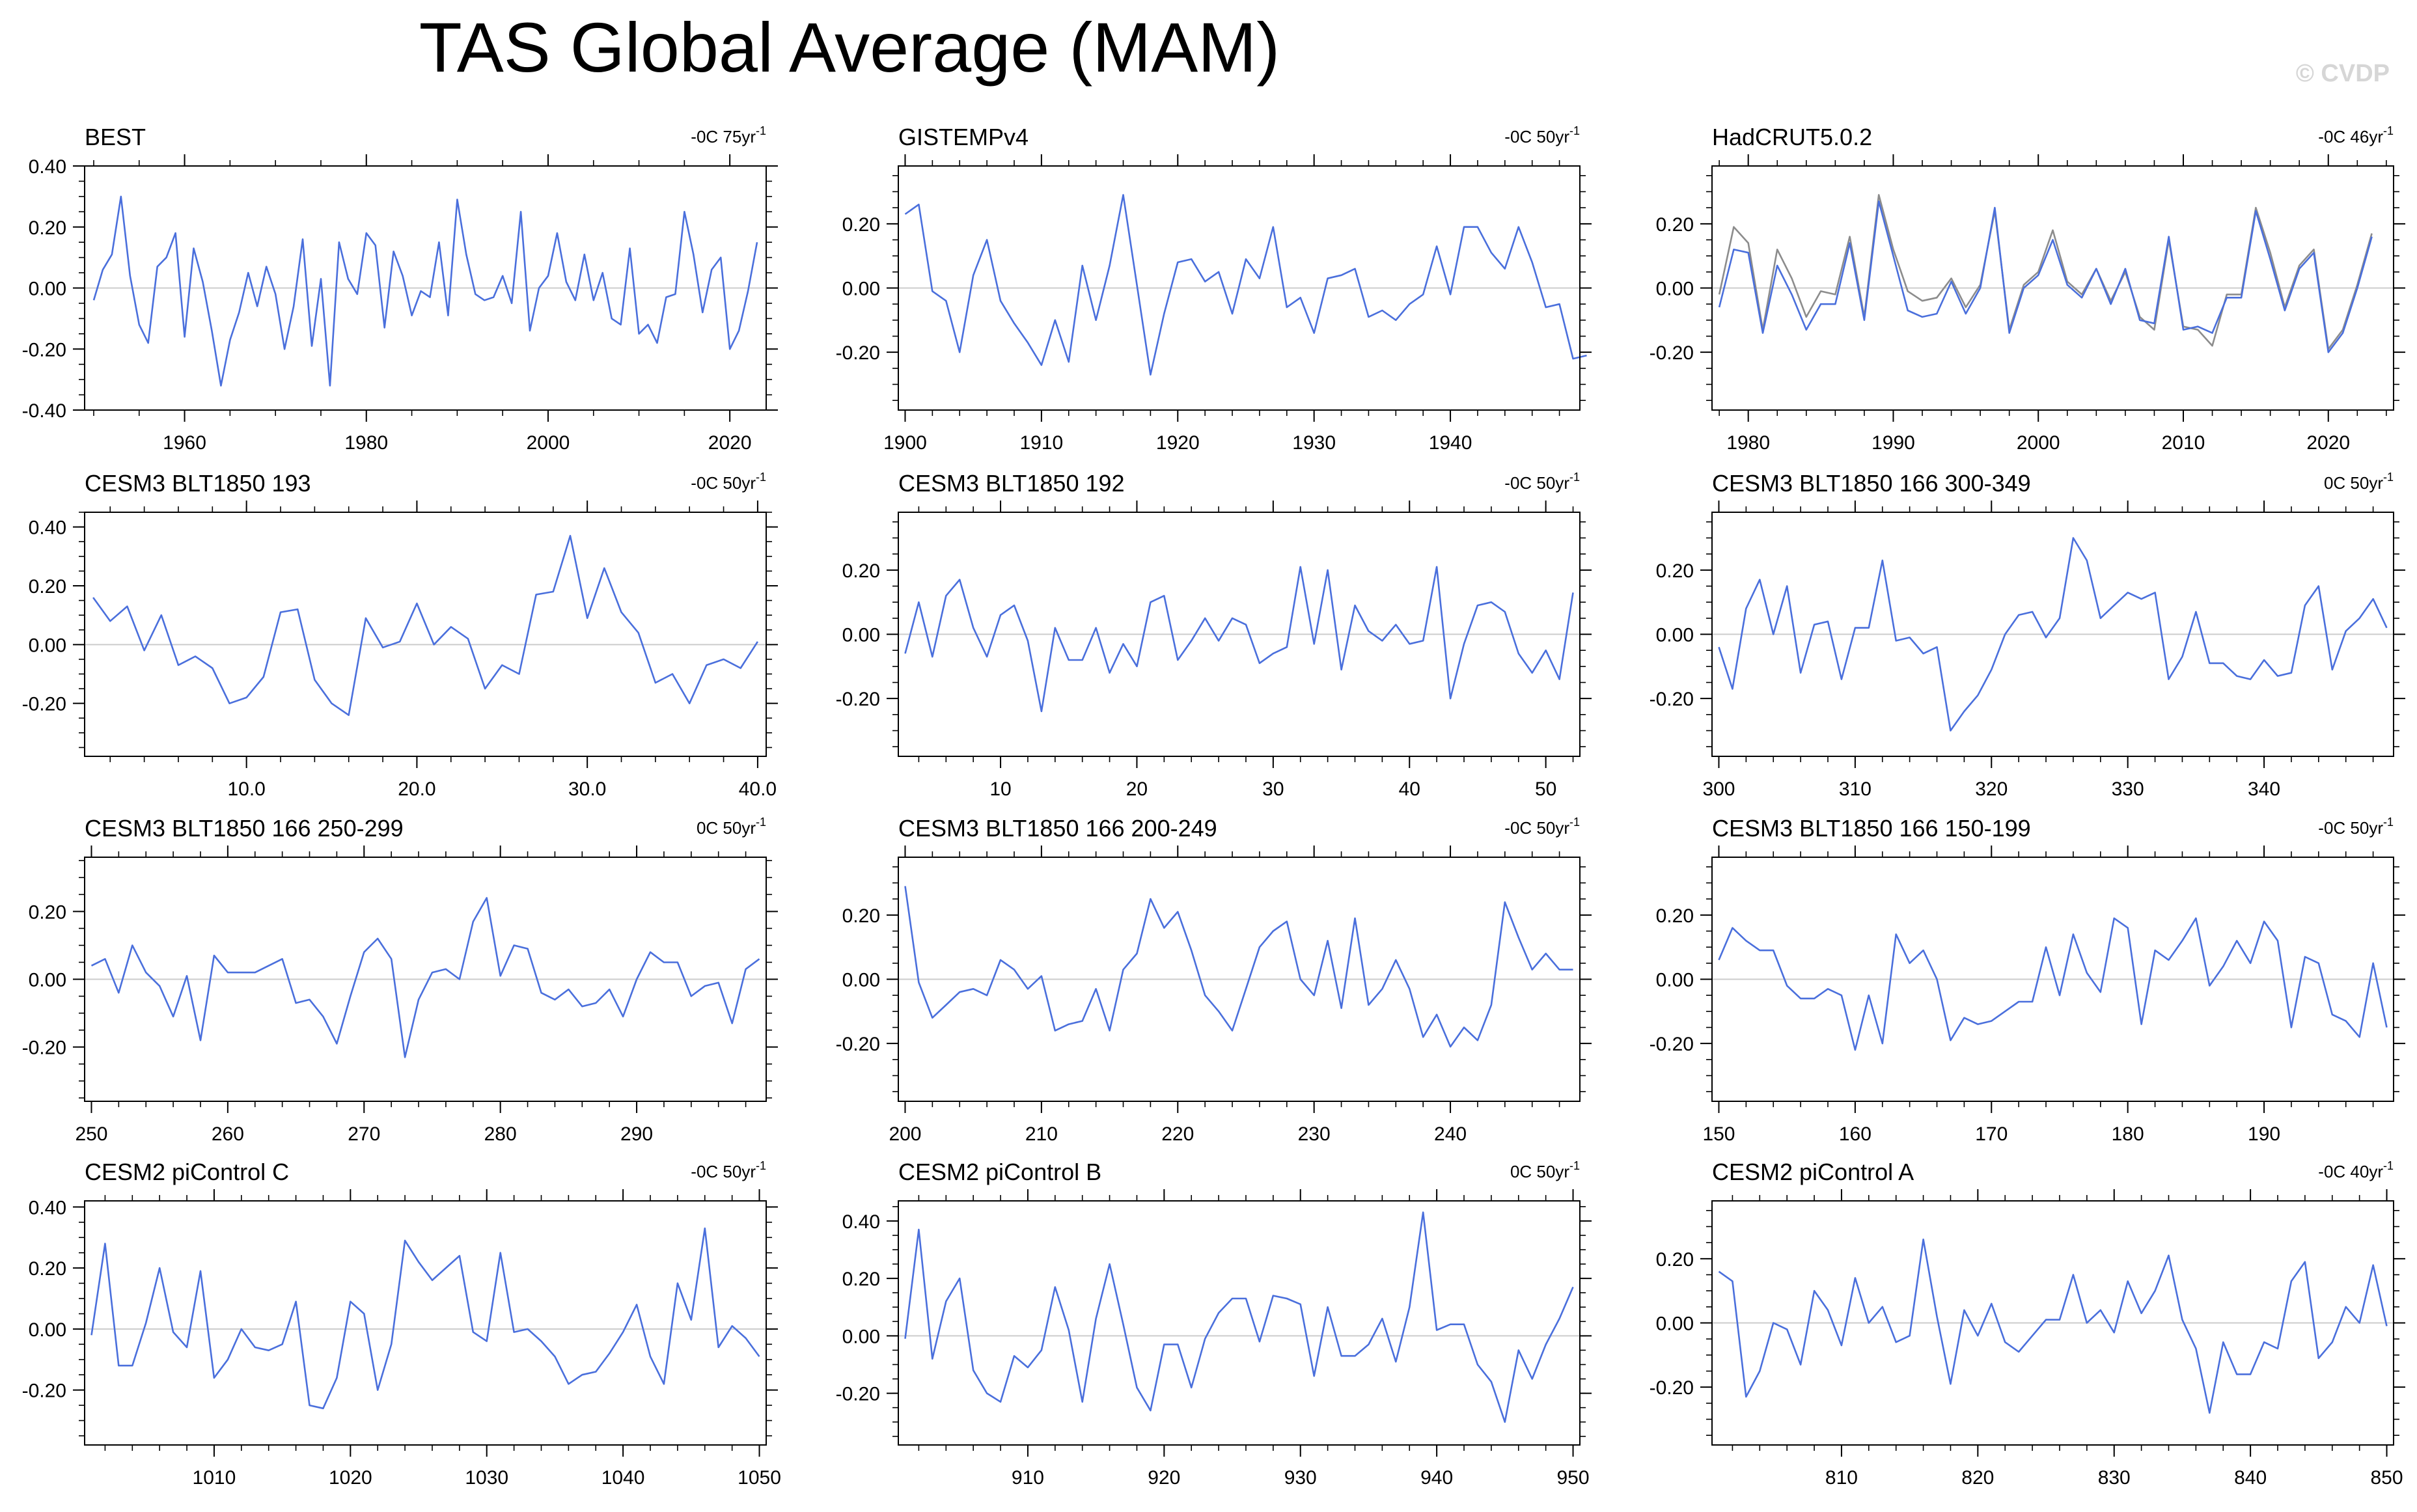 The image size is (2417, 1512). Describe the element at coordinates (723, 136) in the screenshot. I see `trend-value: -0C 75yr` at that location.